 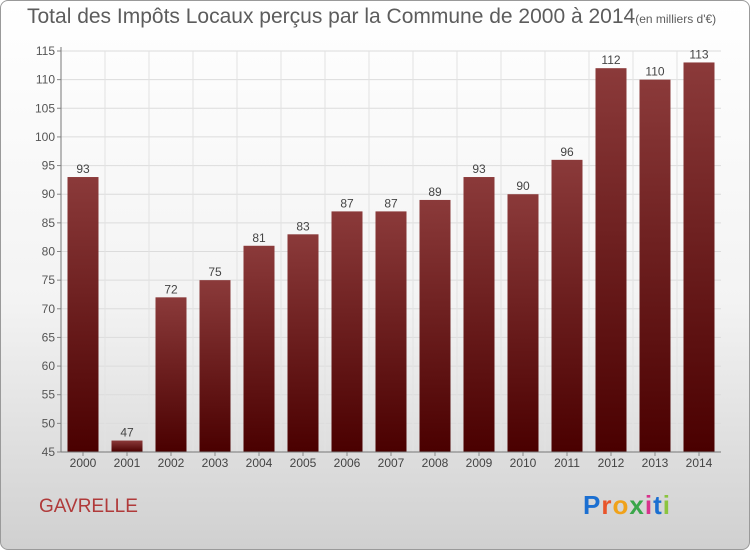 What do you see at coordinates (49, 337) in the screenshot?
I see `y-tick-label: 65` at bounding box center [49, 337].